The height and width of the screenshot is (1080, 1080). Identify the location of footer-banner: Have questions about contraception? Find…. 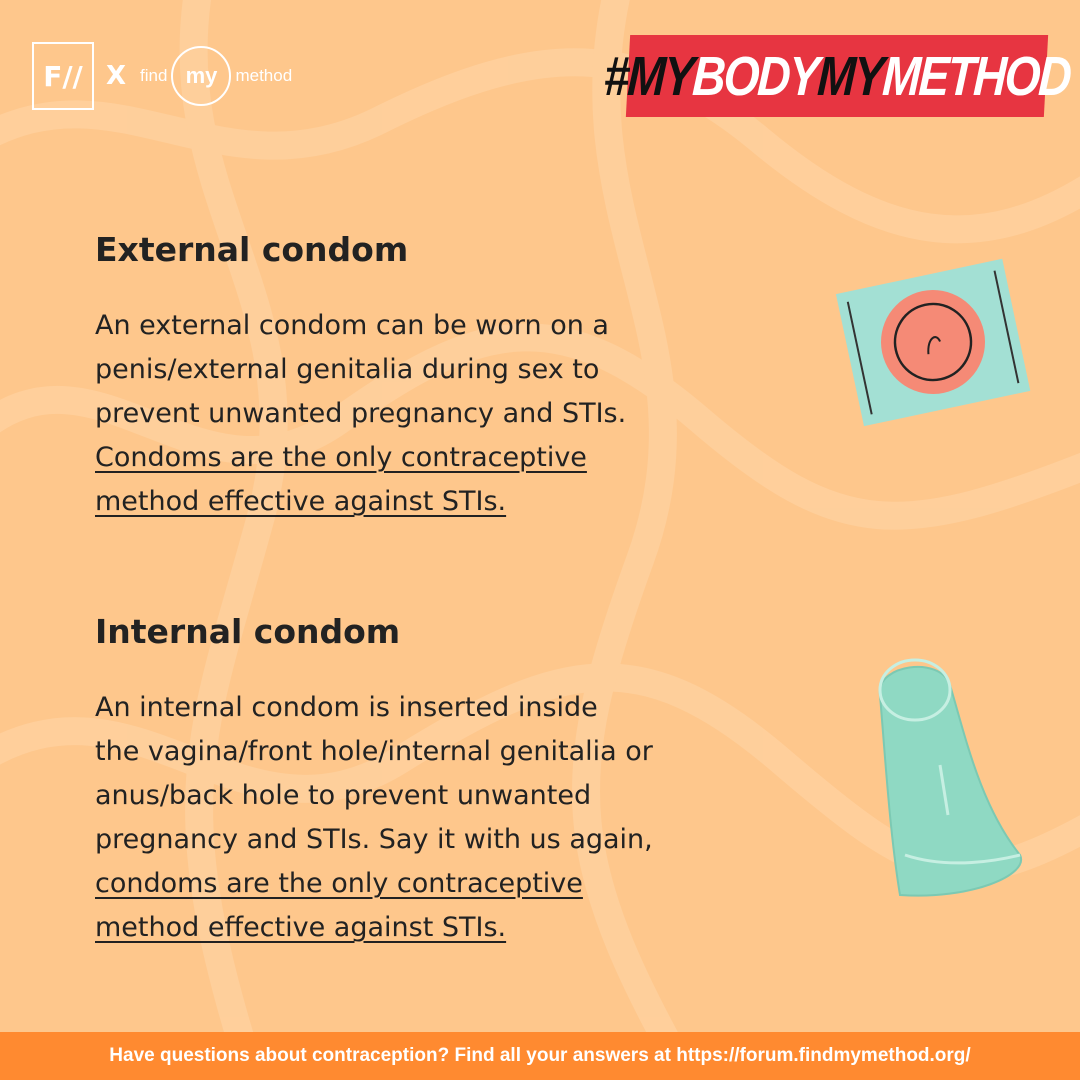
(540, 1056).